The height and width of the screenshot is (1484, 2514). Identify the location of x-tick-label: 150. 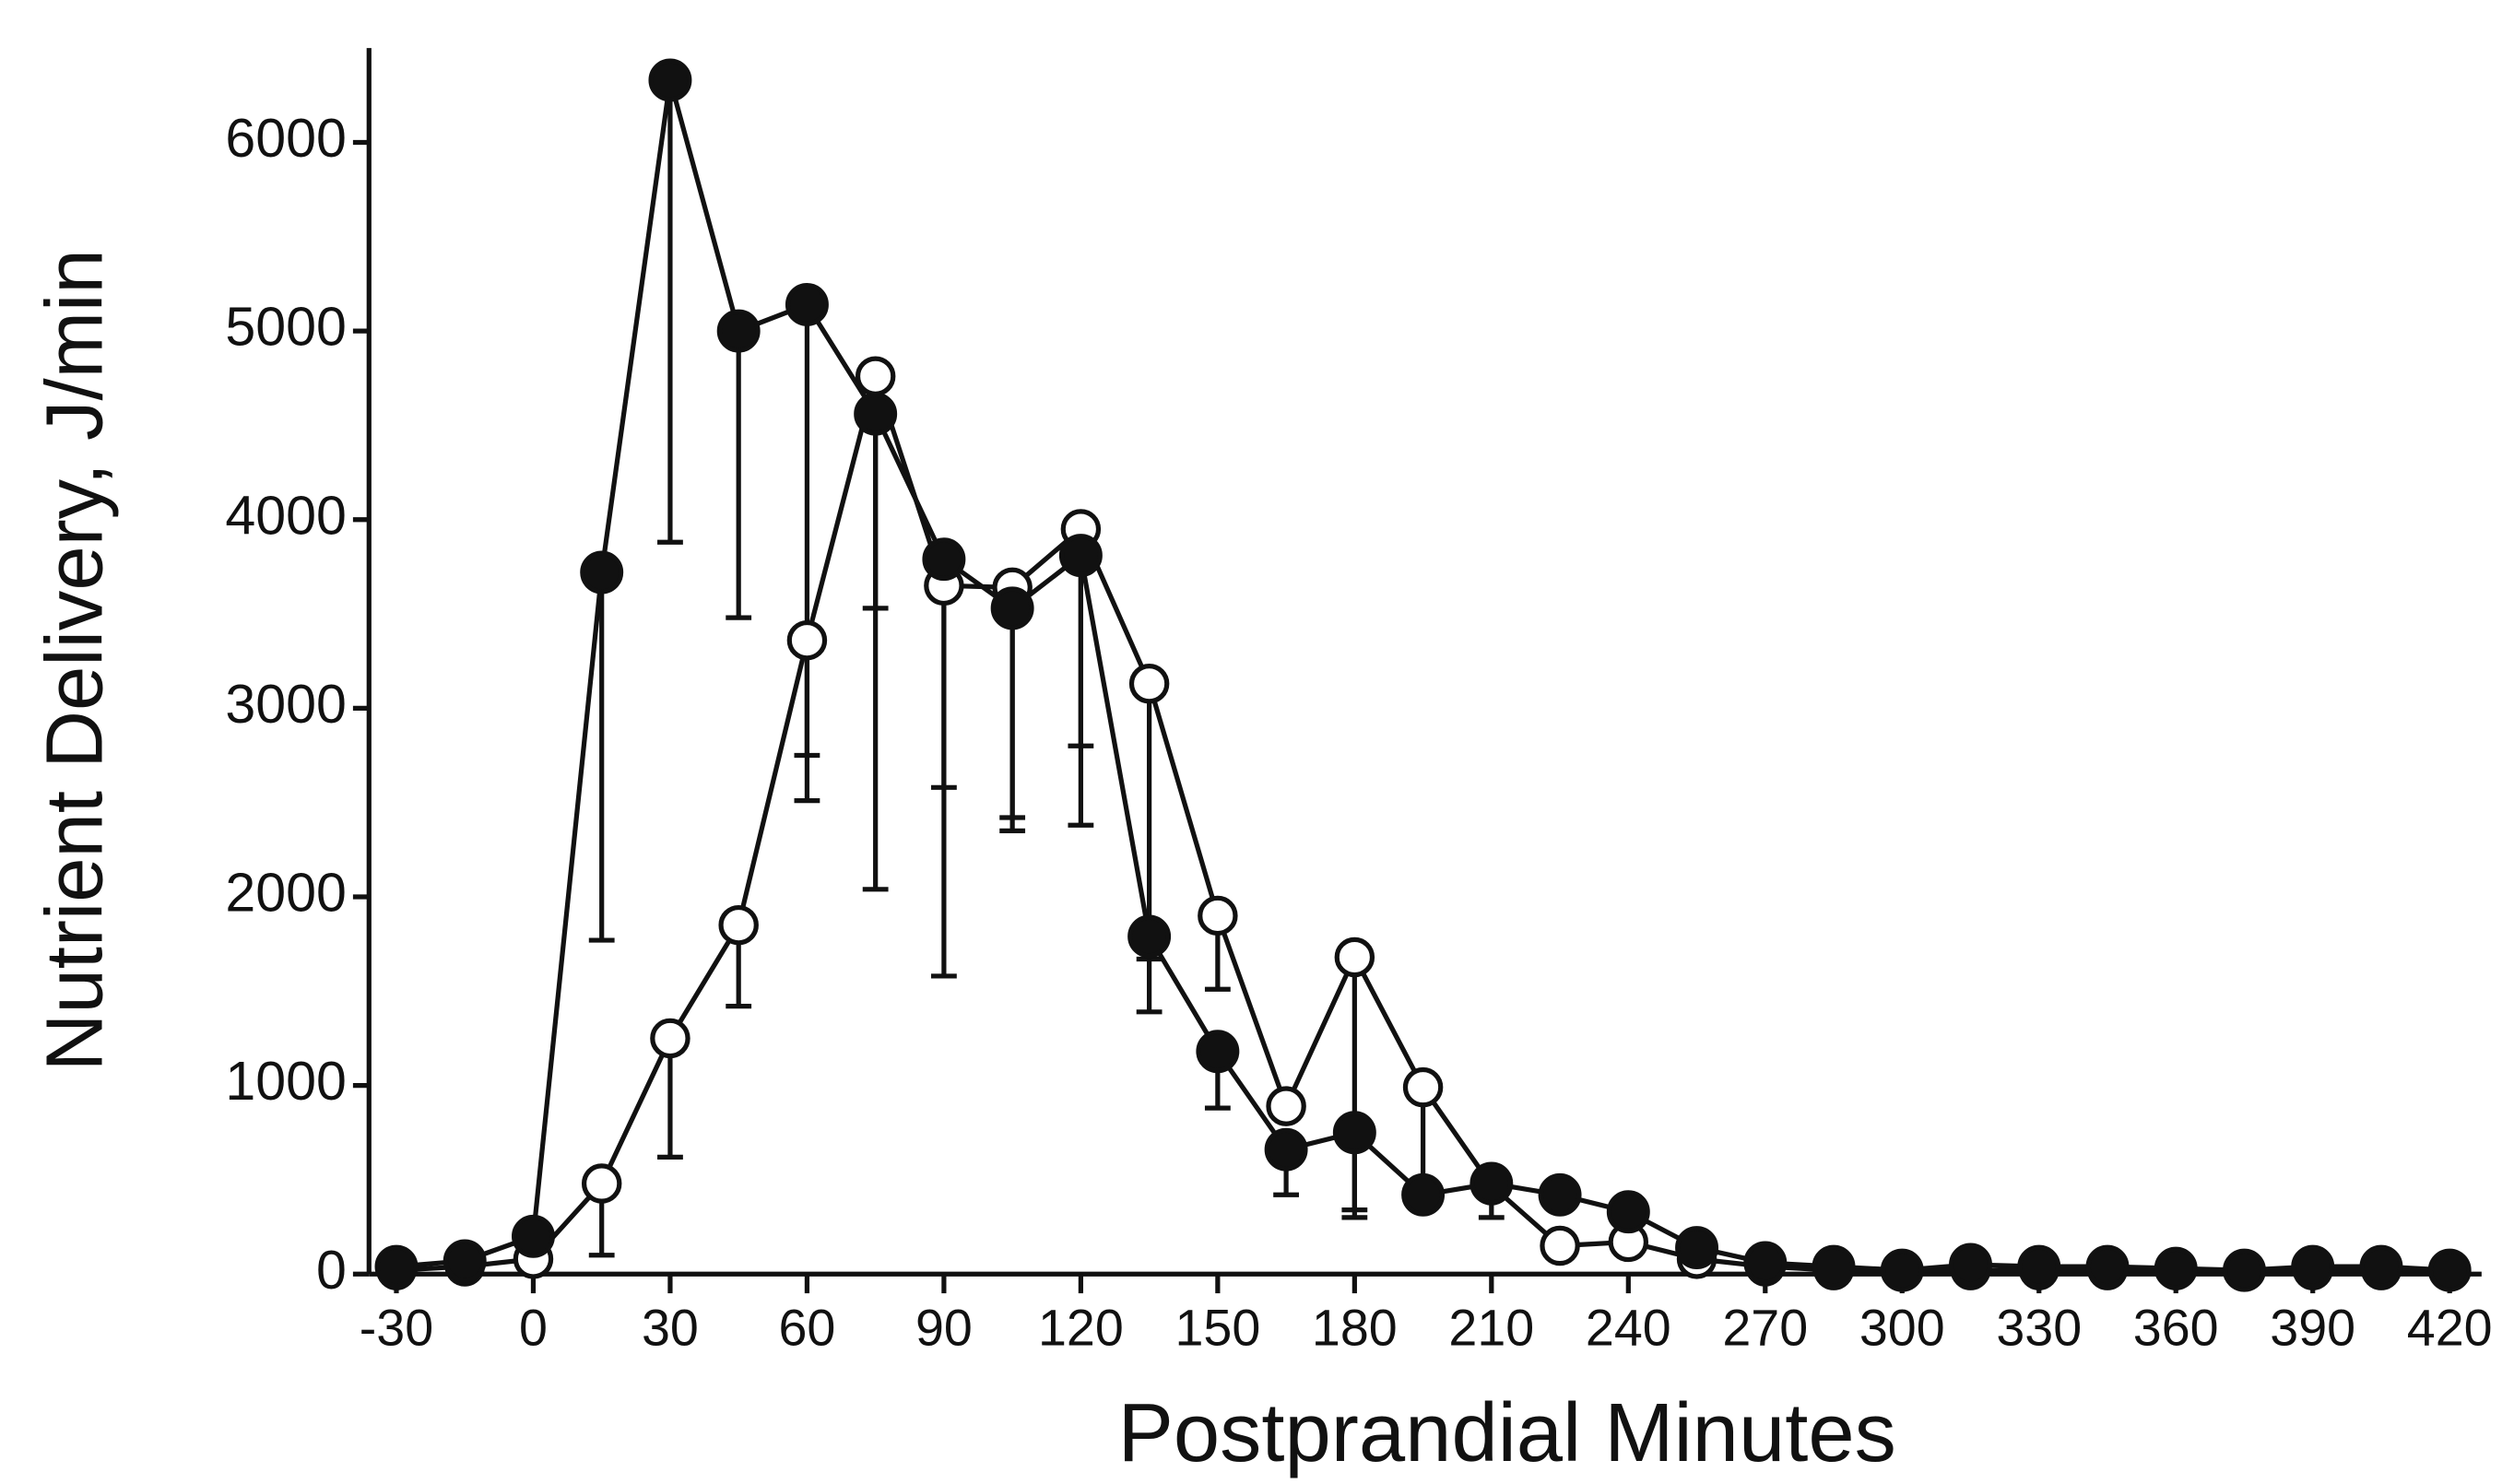
(1217, 1328).